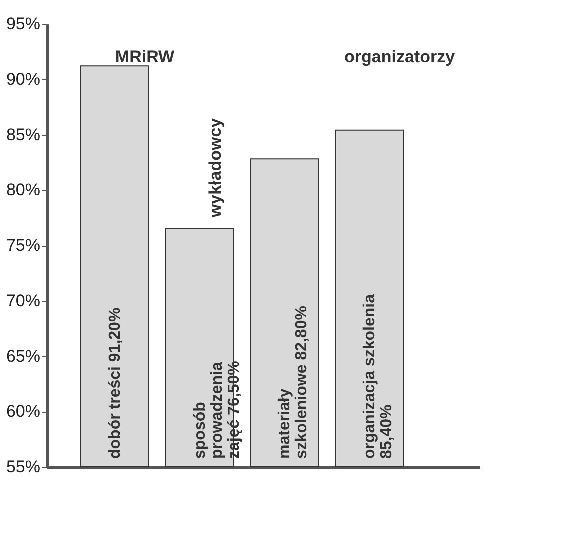  What do you see at coordinates (23, 24) in the screenshot?
I see `y-tick-label: 95%` at bounding box center [23, 24].